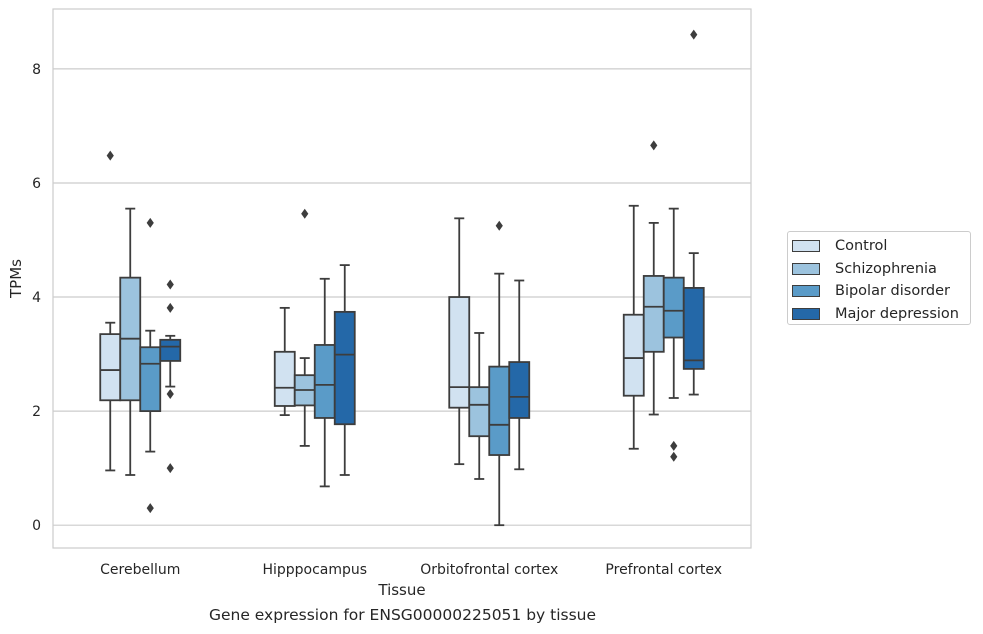  Describe the element at coordinates (663, 570) in the screenshot. I see `x-tick-label: Prefrontal cortex` at that location.